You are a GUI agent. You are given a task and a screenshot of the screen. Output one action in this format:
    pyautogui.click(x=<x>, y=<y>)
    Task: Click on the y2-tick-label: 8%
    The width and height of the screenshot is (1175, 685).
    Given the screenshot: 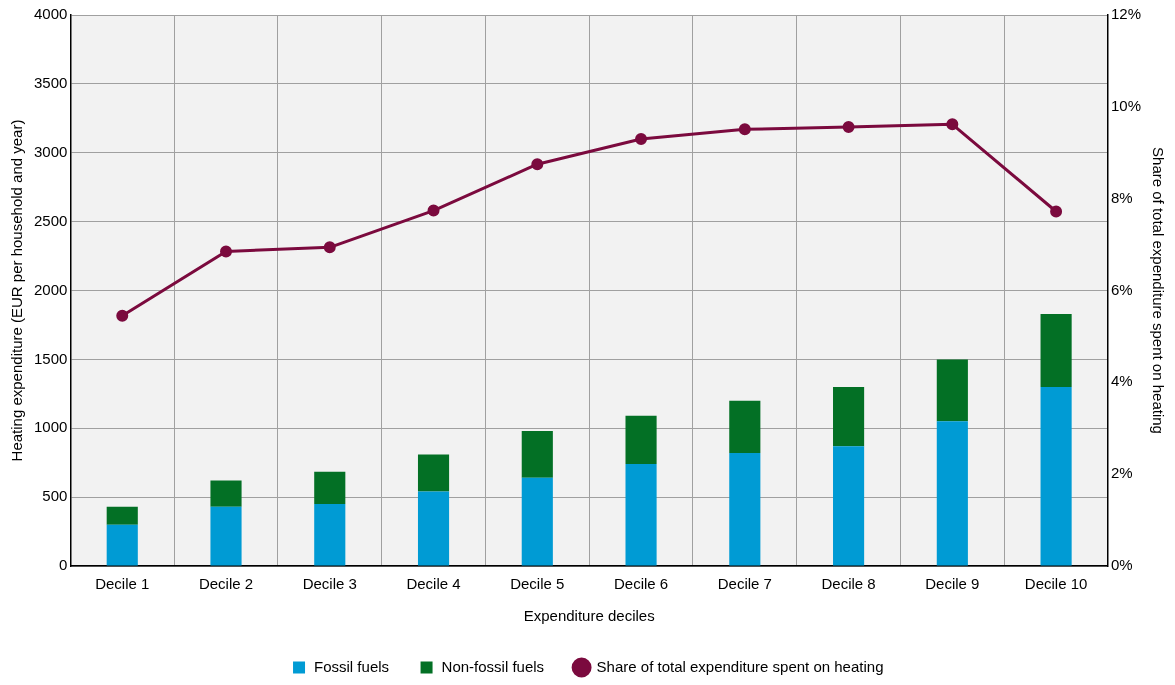 What is the action you would take?
    pyautogui.click(x=1121, y=197)
    